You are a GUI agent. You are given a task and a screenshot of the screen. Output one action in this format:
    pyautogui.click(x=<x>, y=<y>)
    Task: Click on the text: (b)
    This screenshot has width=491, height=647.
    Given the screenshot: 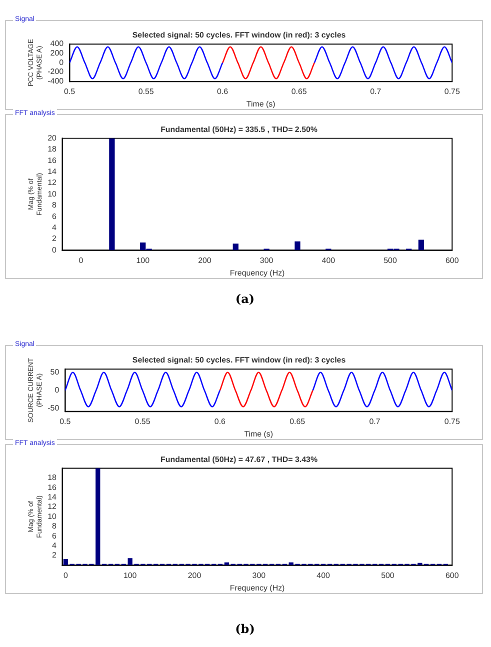 What is the action you would take?
    pyautogui.click(x=245, y=629)
    